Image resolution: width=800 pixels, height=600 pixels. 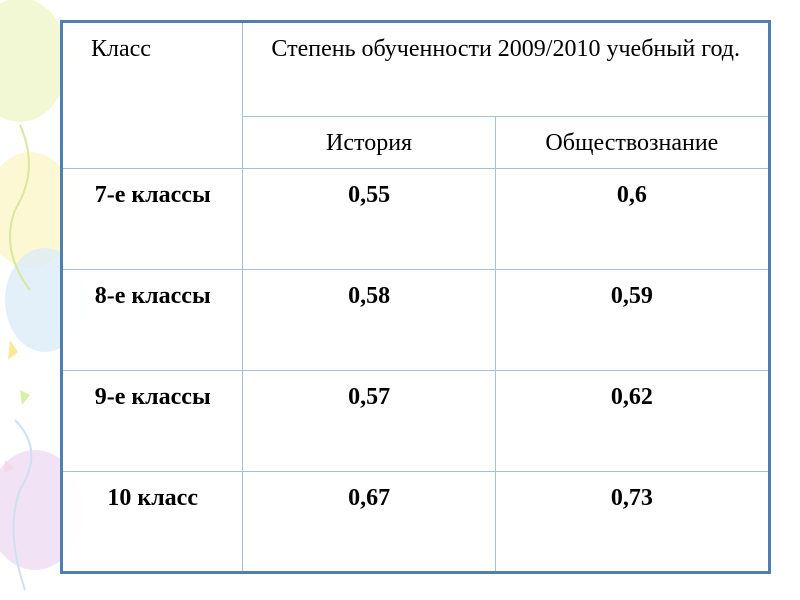 What do you see at coordinates (369, 522) in the screenshot?
I see `value-cell: 0,67` at bounding box center [369, 522].